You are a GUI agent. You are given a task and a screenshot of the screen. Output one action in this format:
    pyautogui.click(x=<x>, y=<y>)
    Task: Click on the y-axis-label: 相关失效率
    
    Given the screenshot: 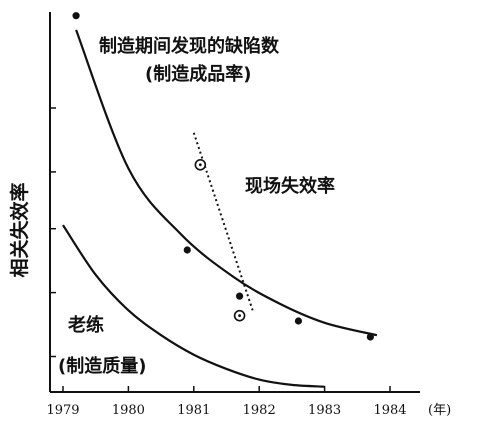 What is the action you would take?
    pyautogui.click(x=19, y=229)
    